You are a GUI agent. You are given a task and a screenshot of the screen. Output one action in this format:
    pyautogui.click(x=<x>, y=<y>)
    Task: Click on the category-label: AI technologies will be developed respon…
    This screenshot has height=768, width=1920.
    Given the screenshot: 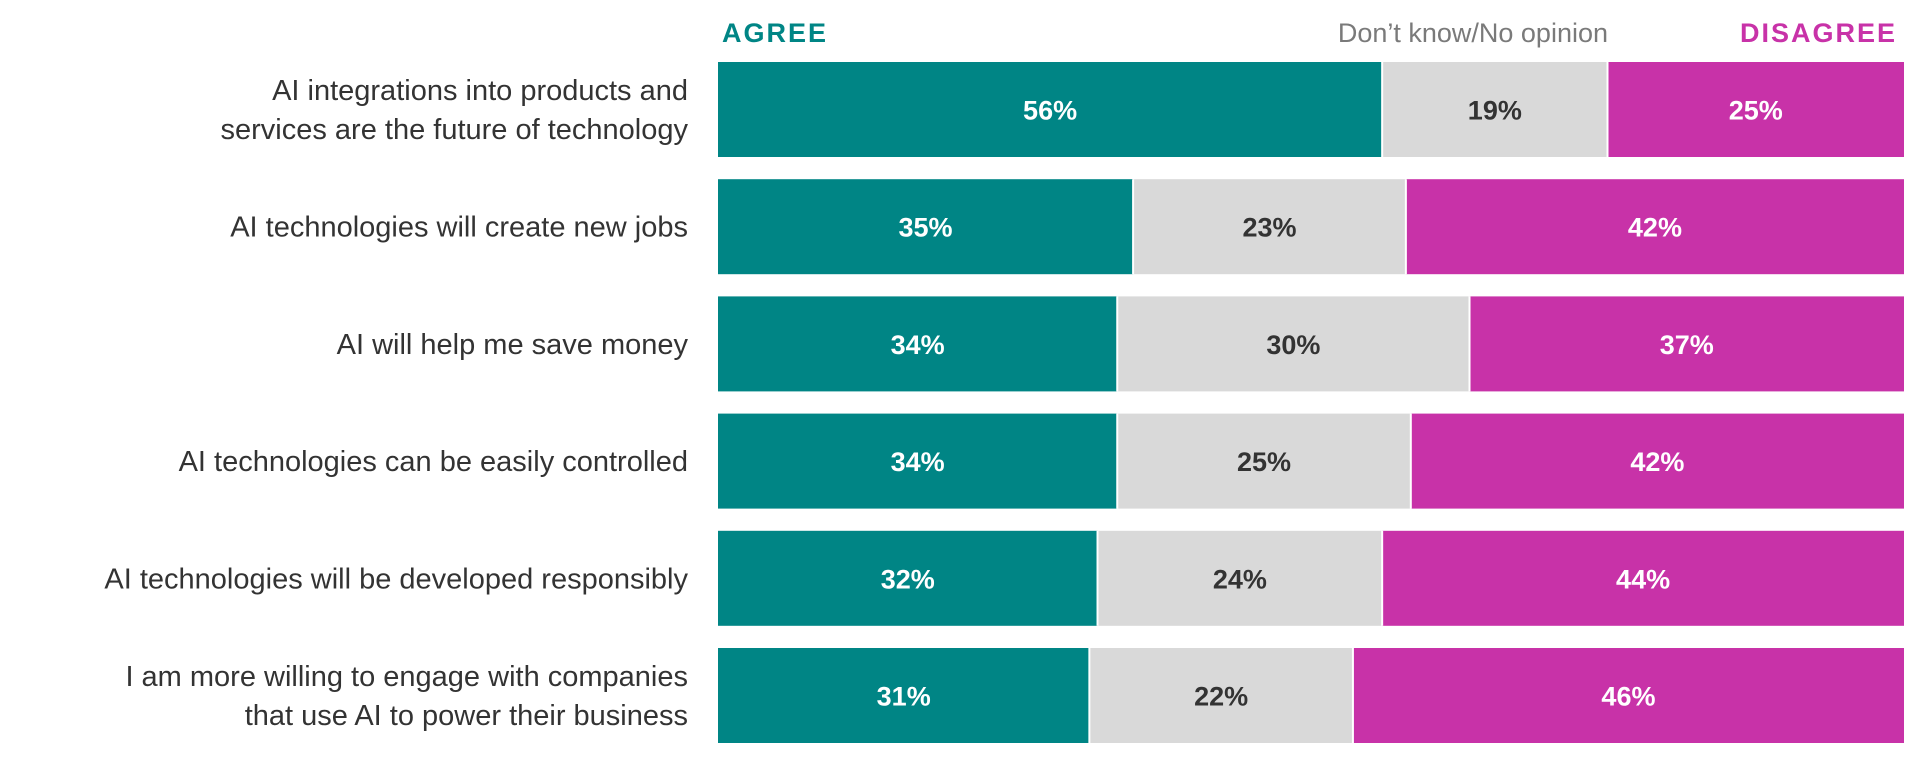 What is the action you would take?
    pyautogui.click(x=396, y=579)
    